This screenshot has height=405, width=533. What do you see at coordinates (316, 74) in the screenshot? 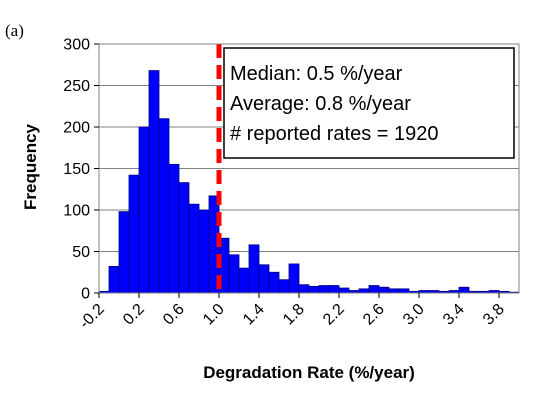
I see `annotation-median: Median: 0.5 %/year` at bounding box center [316, 74].